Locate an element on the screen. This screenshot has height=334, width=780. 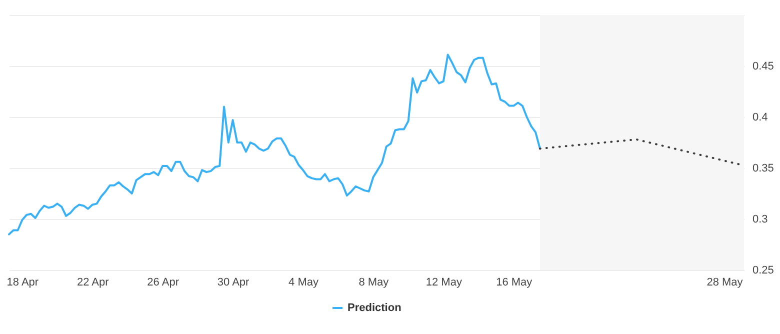
x-tick-label: 28 May is located at coordinates (725, 282).